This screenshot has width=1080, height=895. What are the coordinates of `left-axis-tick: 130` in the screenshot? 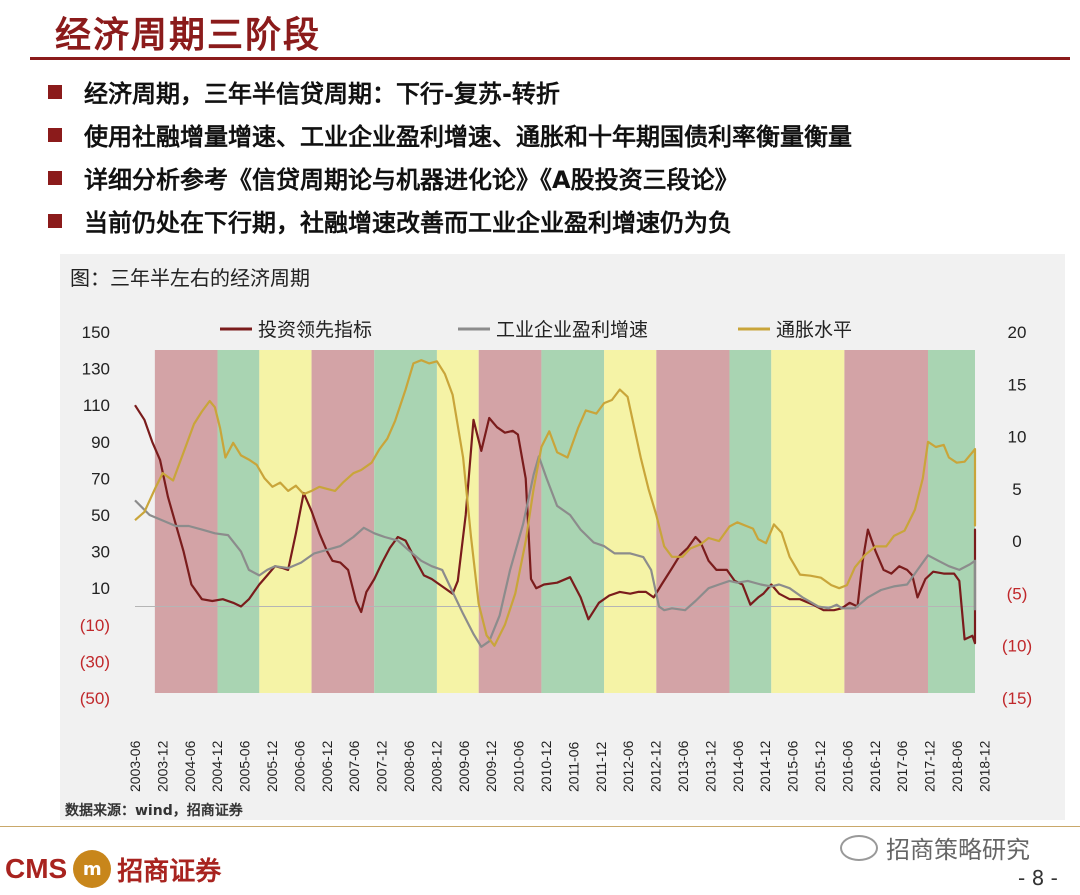 It's located at (96, 369).